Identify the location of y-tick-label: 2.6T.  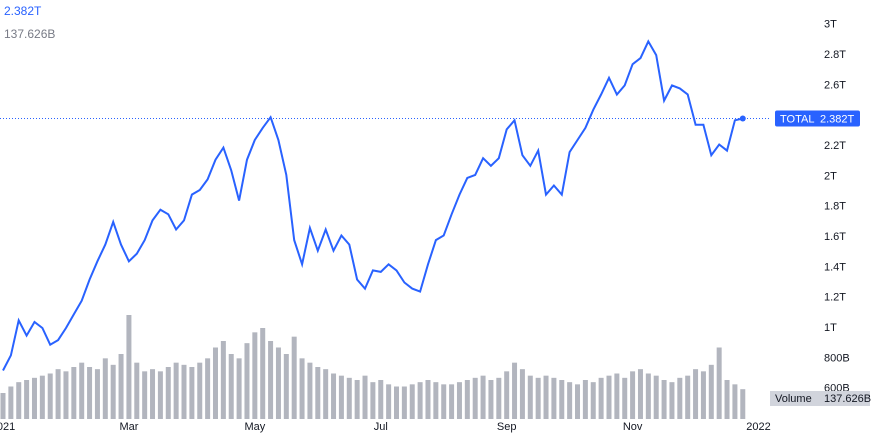
(835, 85).